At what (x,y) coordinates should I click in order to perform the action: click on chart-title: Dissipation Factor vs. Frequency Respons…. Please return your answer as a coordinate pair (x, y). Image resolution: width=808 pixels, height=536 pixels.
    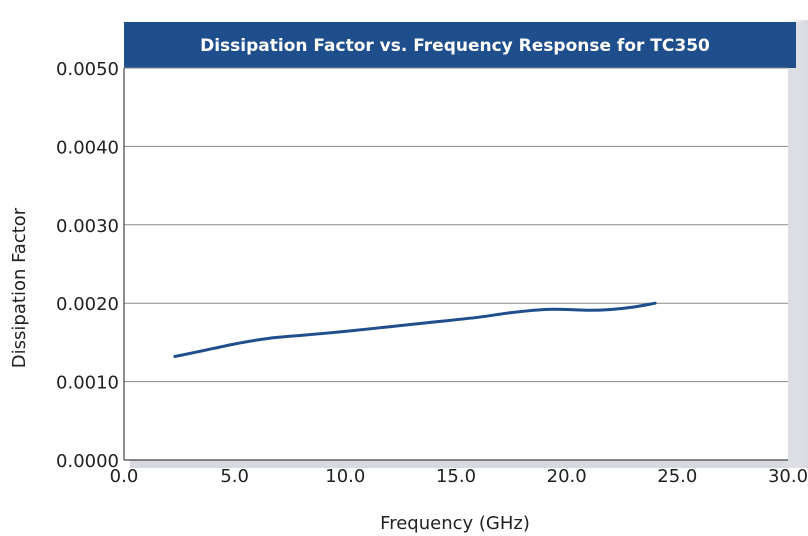
    Looking at the image, I should click on (455, 46).